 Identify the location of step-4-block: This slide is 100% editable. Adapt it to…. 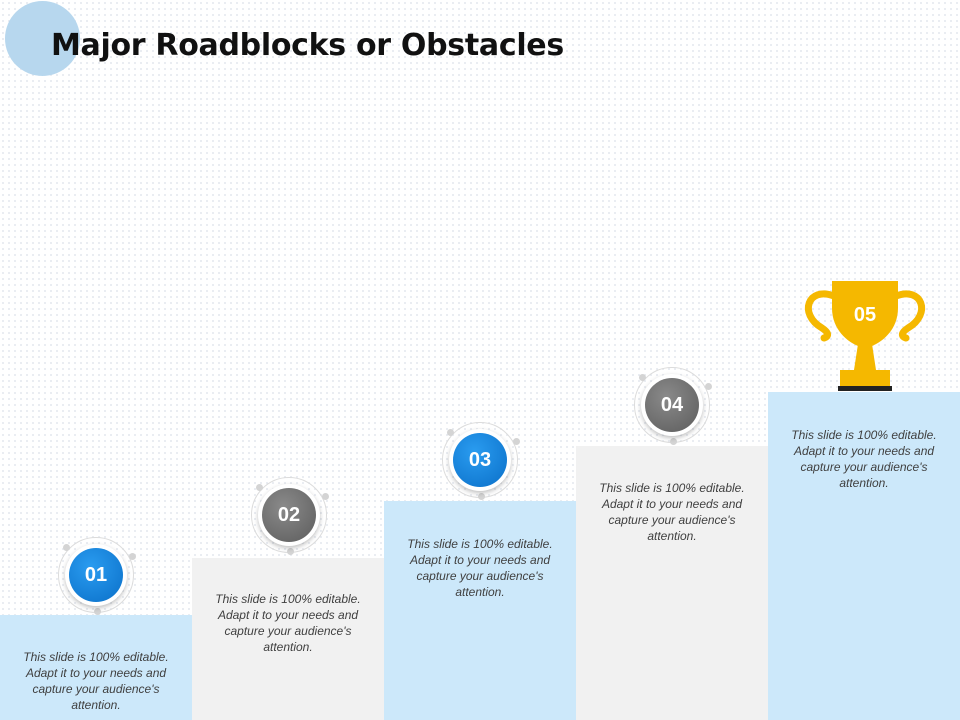
(672, 583).